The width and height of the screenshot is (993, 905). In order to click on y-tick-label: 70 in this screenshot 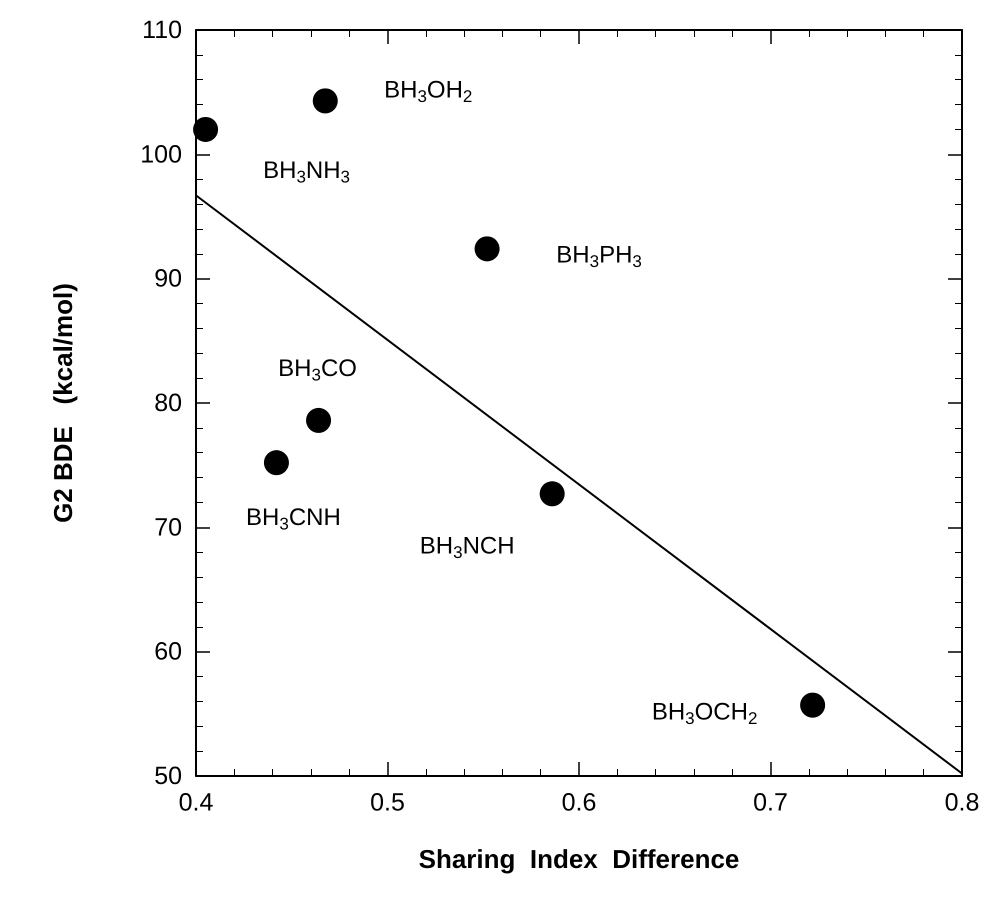, I will do `click(168, 527)`.